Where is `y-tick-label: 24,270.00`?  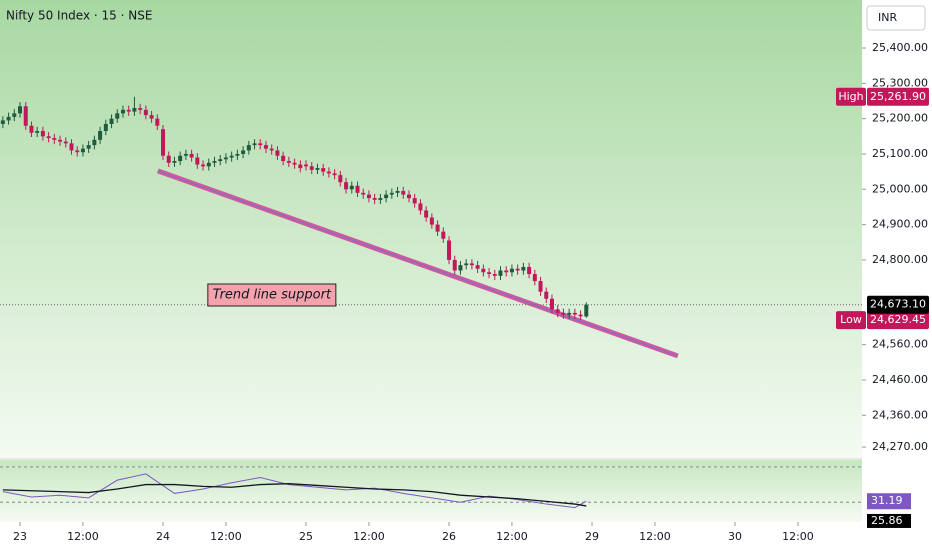
y-tick-label: 24,270.00 is located at coordinates (900, 446).